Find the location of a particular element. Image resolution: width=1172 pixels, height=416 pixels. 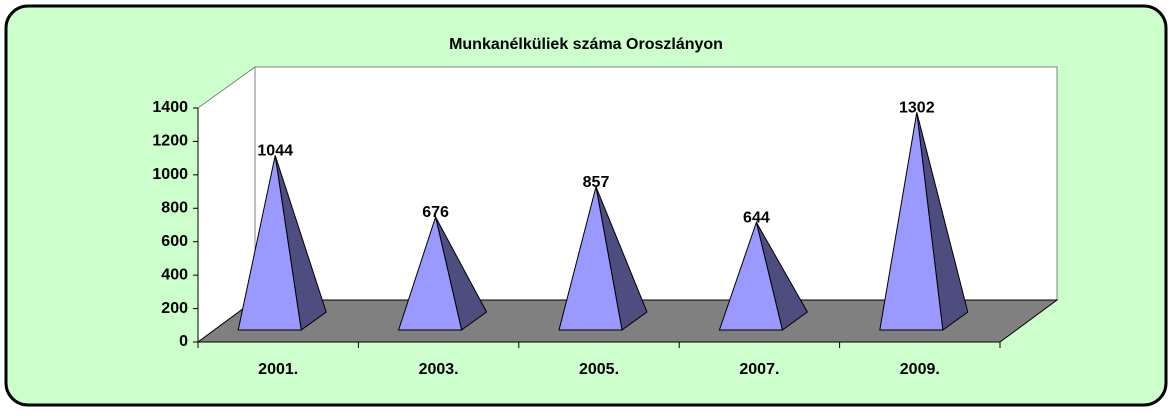

x-tick-label: 2003. is located at coordinates (439, 369).